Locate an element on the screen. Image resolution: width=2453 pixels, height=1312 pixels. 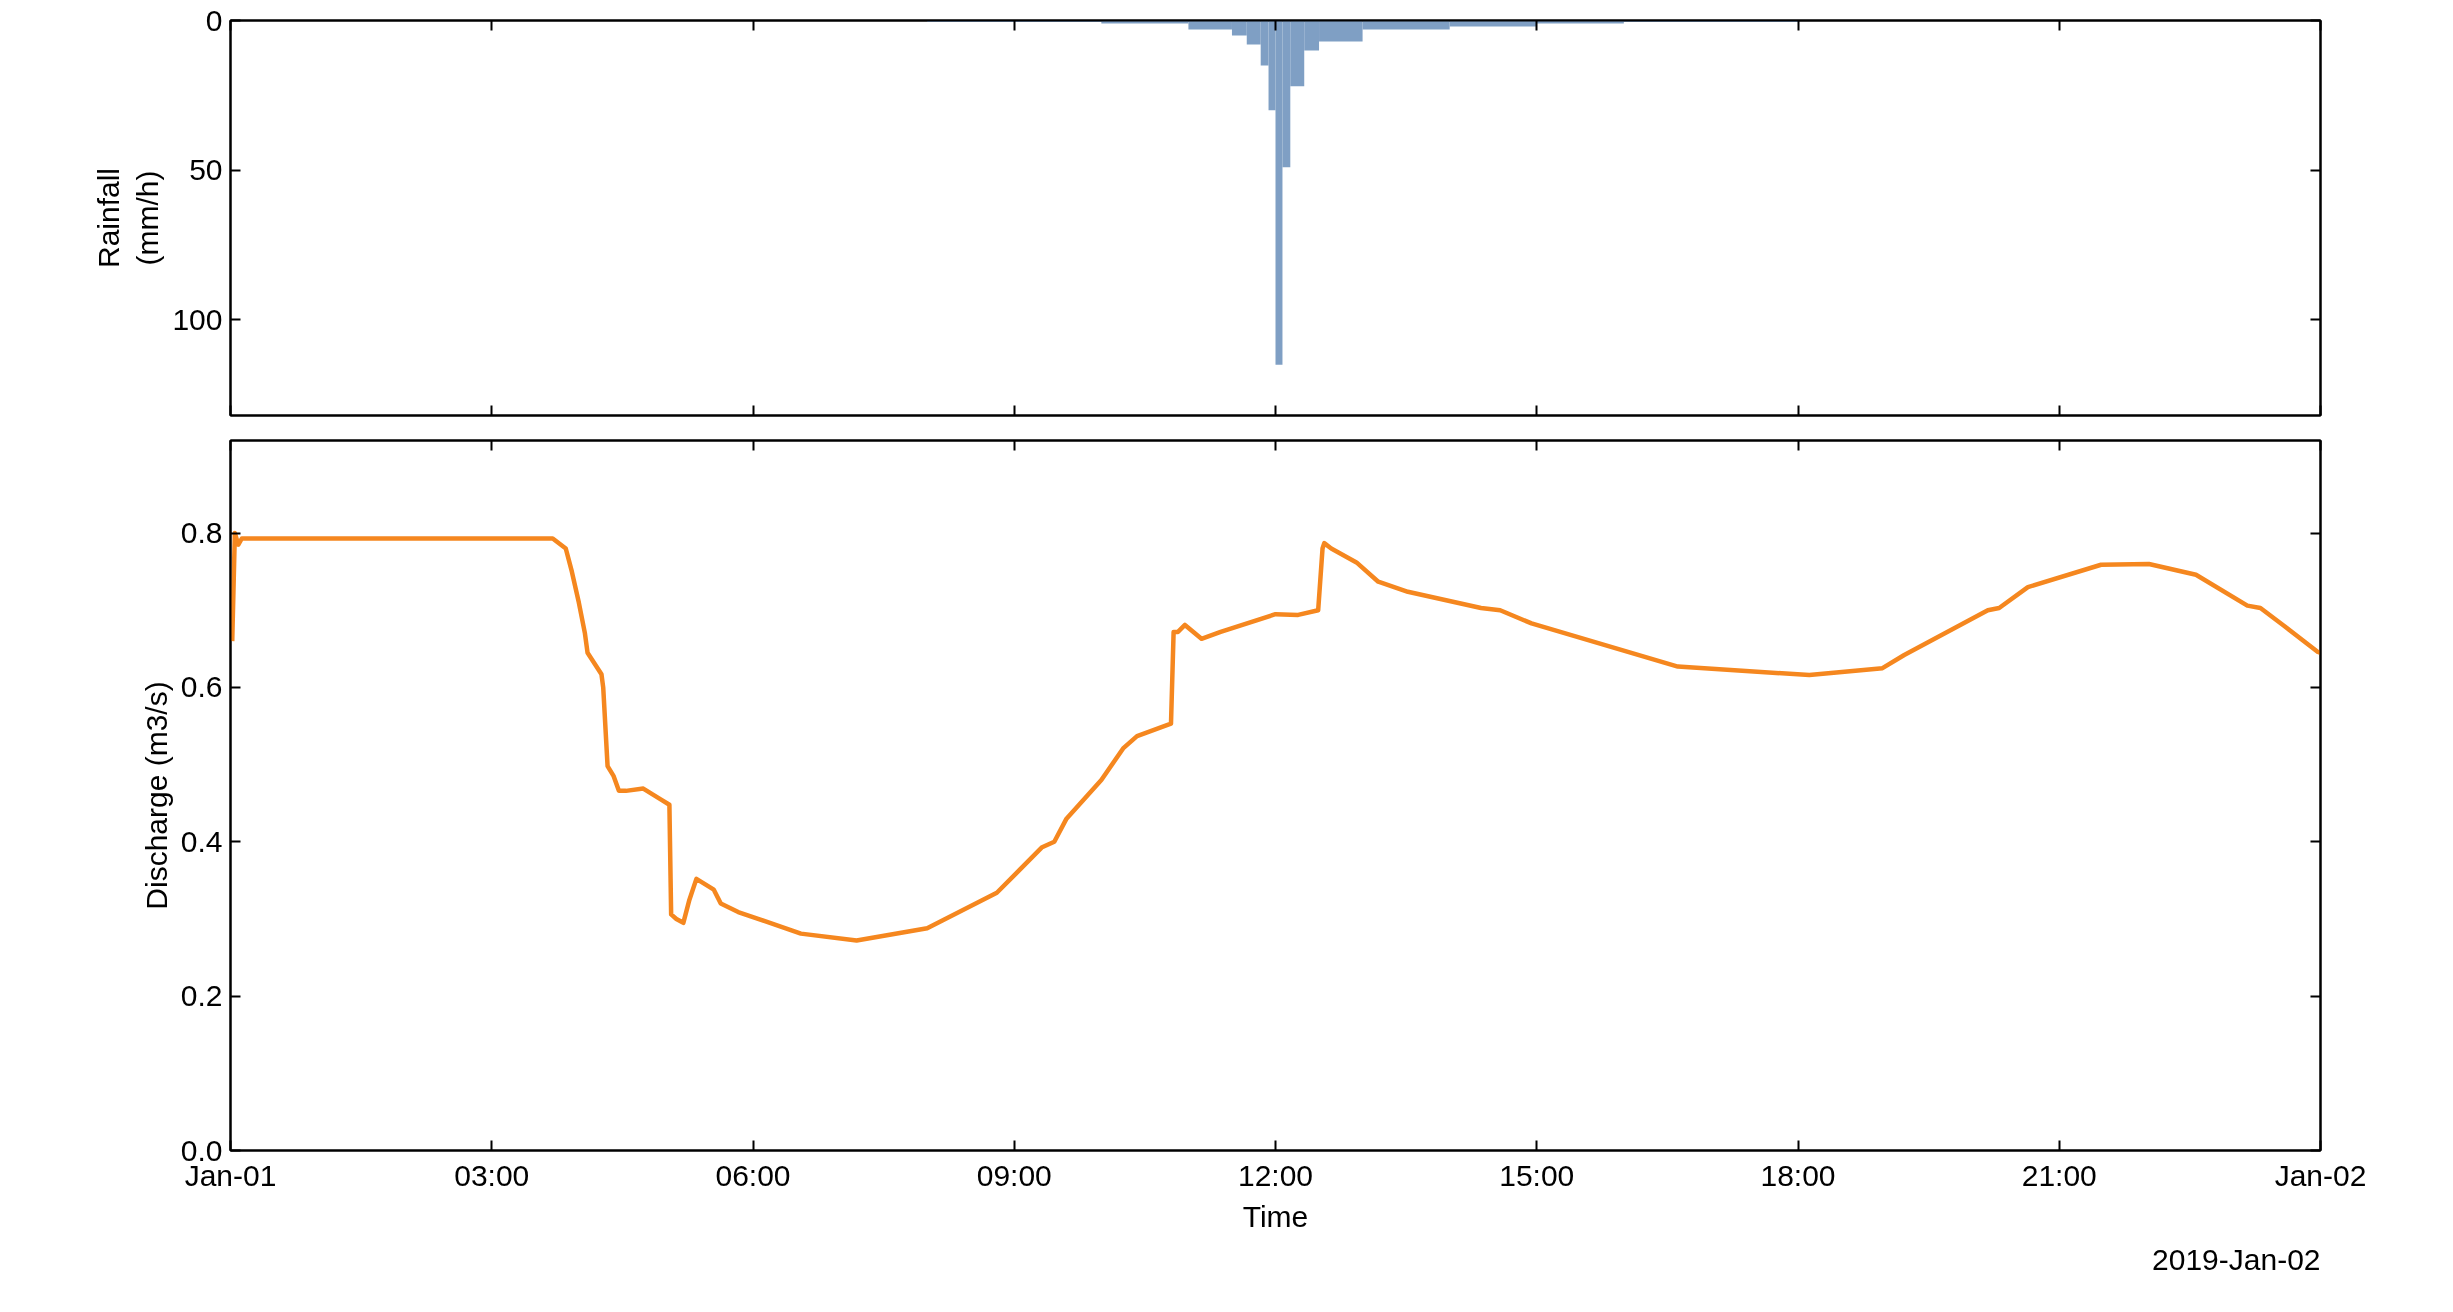
x-tick-label: 15:00 is located at coordinates (1537, 1175).